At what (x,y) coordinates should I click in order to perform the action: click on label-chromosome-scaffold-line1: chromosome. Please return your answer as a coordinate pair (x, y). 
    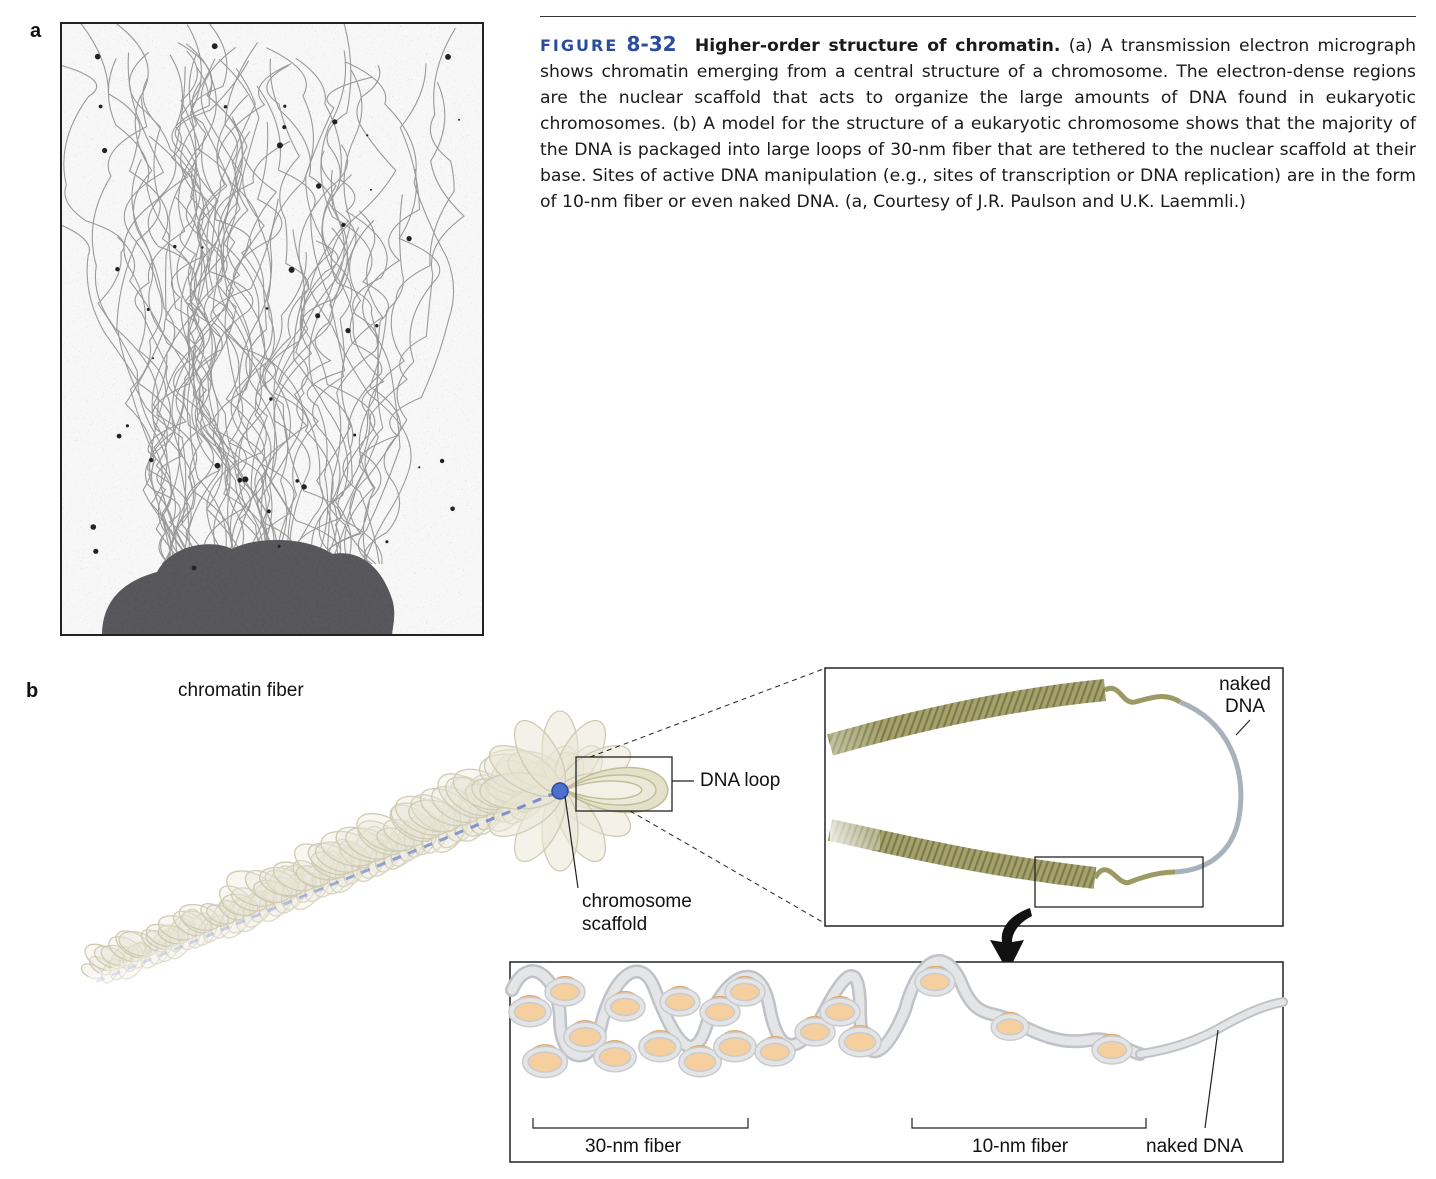
    Looking at the image, I should click on (637, 901).